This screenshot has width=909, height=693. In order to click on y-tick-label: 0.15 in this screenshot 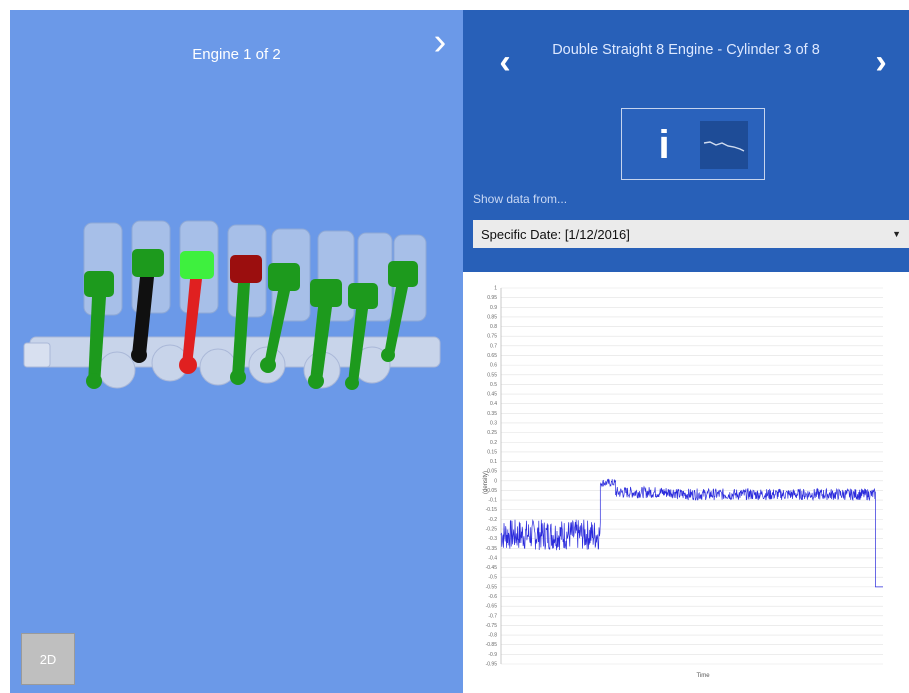, I will do `click(492, 452)`.